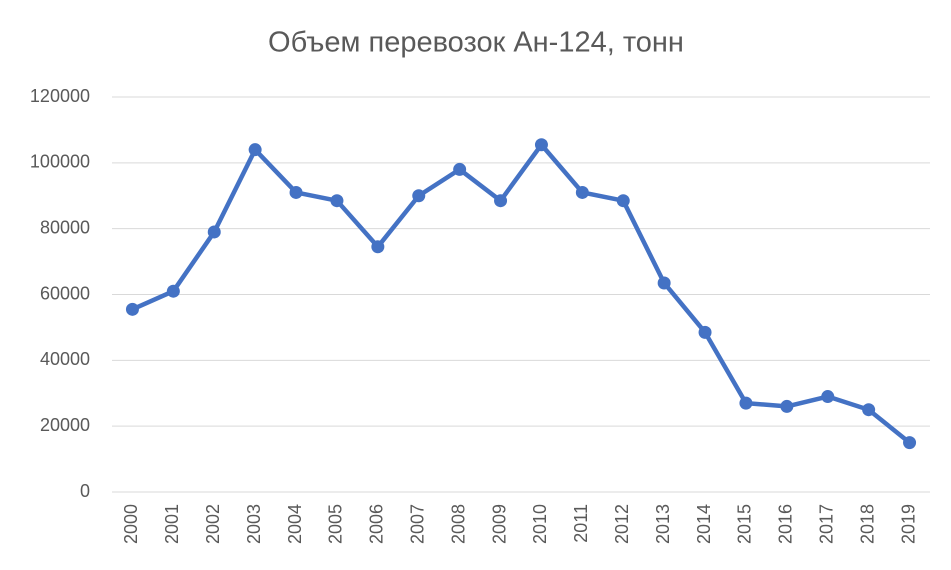  I want to click on x-tick-label: 2012, so click(622, 524).